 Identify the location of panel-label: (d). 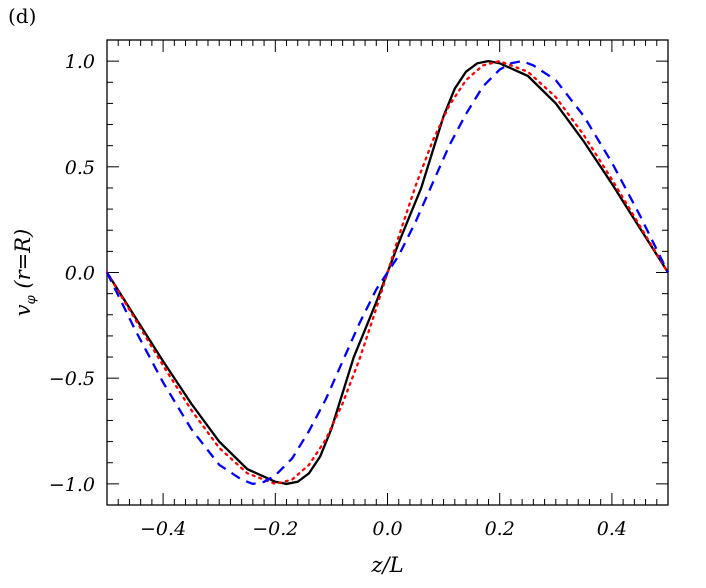
(22, 16).